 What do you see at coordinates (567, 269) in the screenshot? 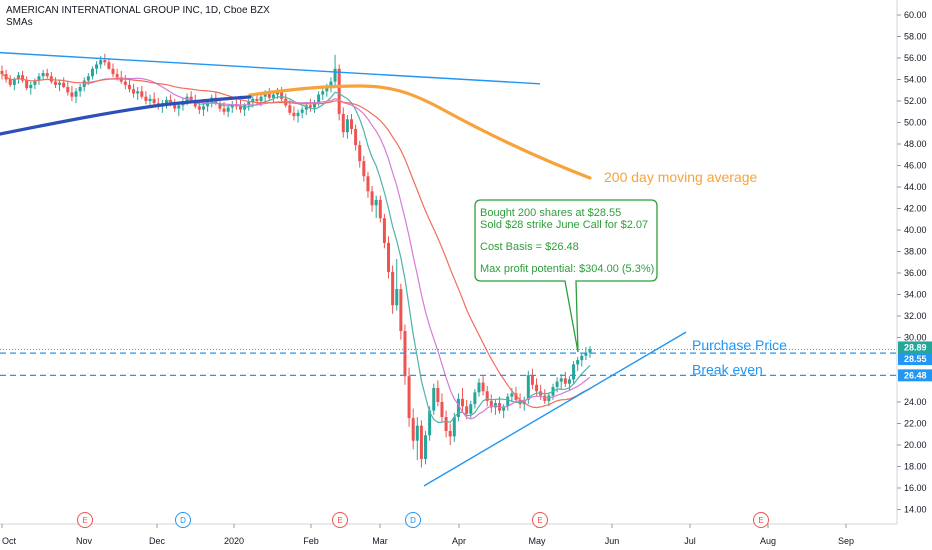
I see `trade-note-line: Max profit potential: $304.00 (5.3%)` at bounding box center [567, 269].